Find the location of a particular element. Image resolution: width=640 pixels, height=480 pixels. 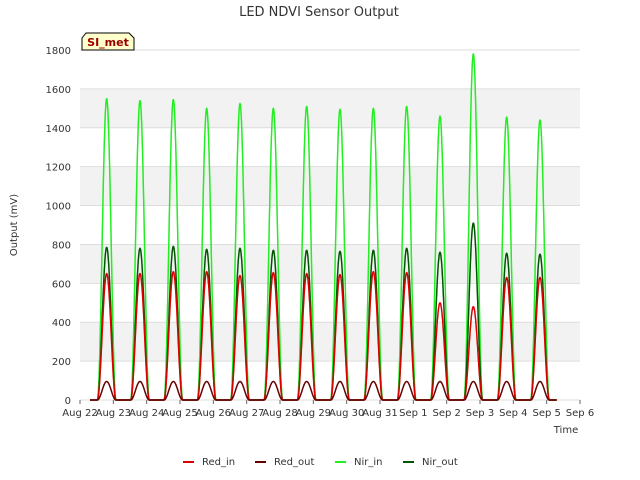

y-tick-label: 800 is located at coordinates (61, 245).